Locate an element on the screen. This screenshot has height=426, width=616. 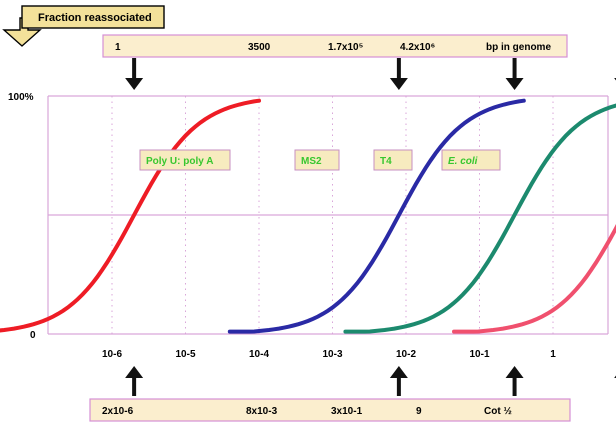
x-tick-label: 10-5 is located at coordinates (185, 354).